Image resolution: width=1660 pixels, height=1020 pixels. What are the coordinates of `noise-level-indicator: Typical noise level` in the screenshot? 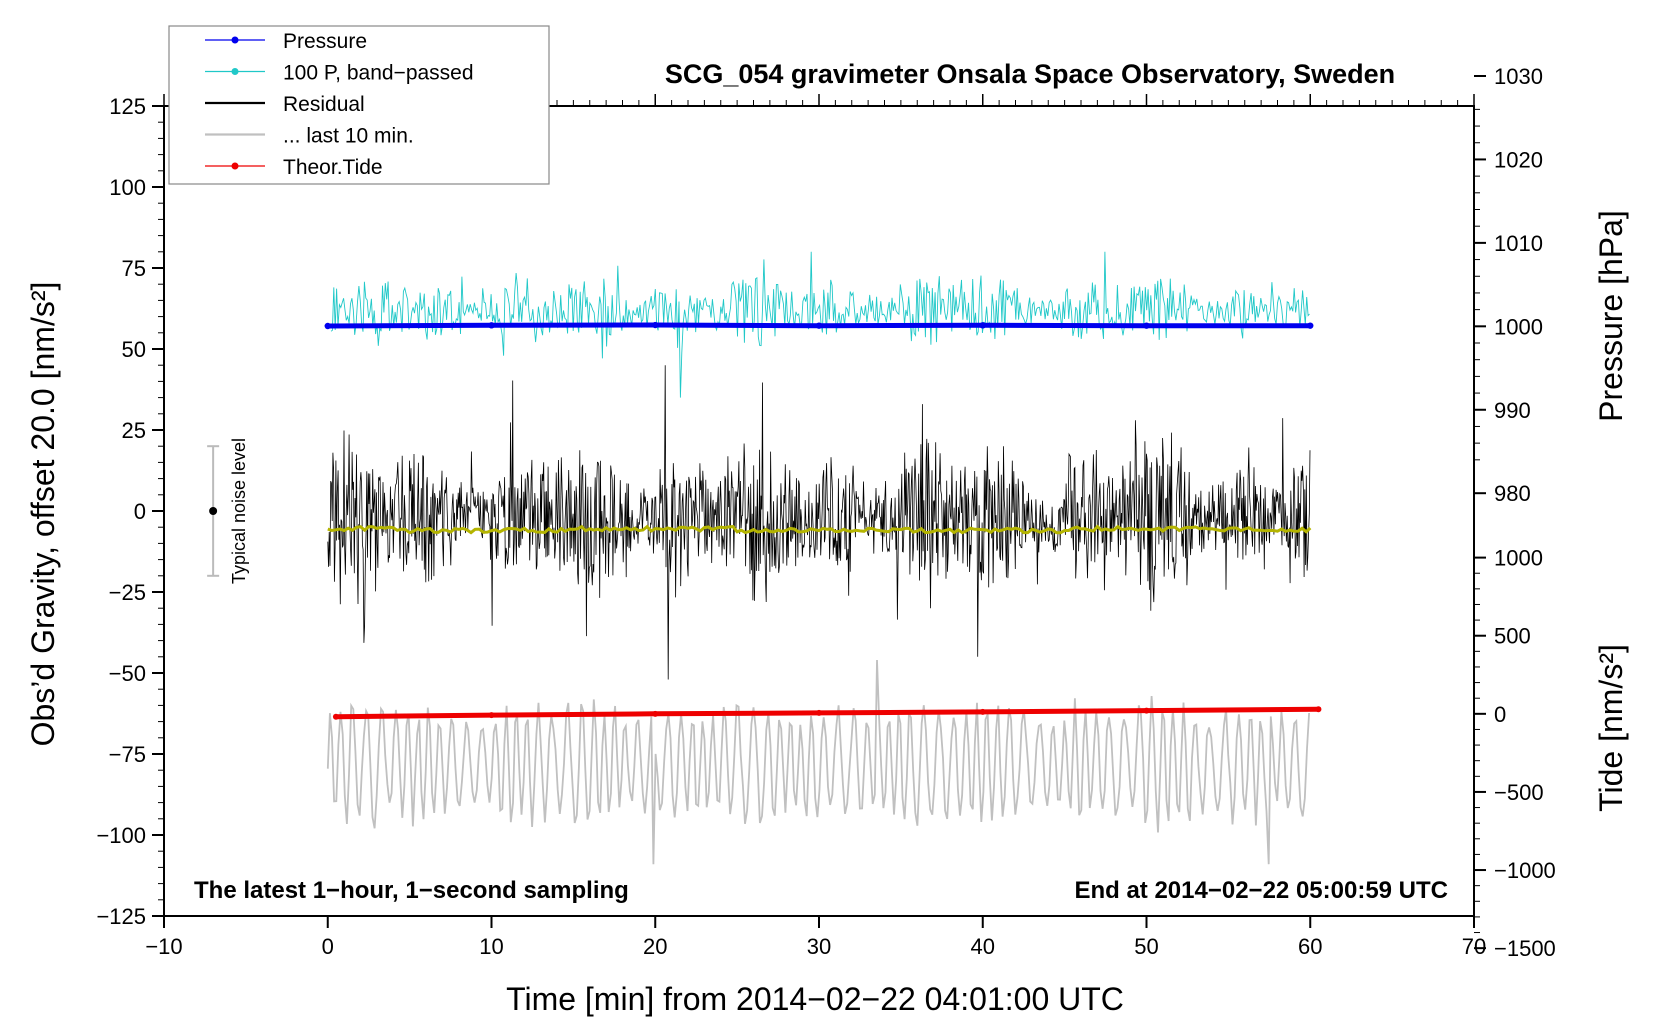 It's located at (228, 511).